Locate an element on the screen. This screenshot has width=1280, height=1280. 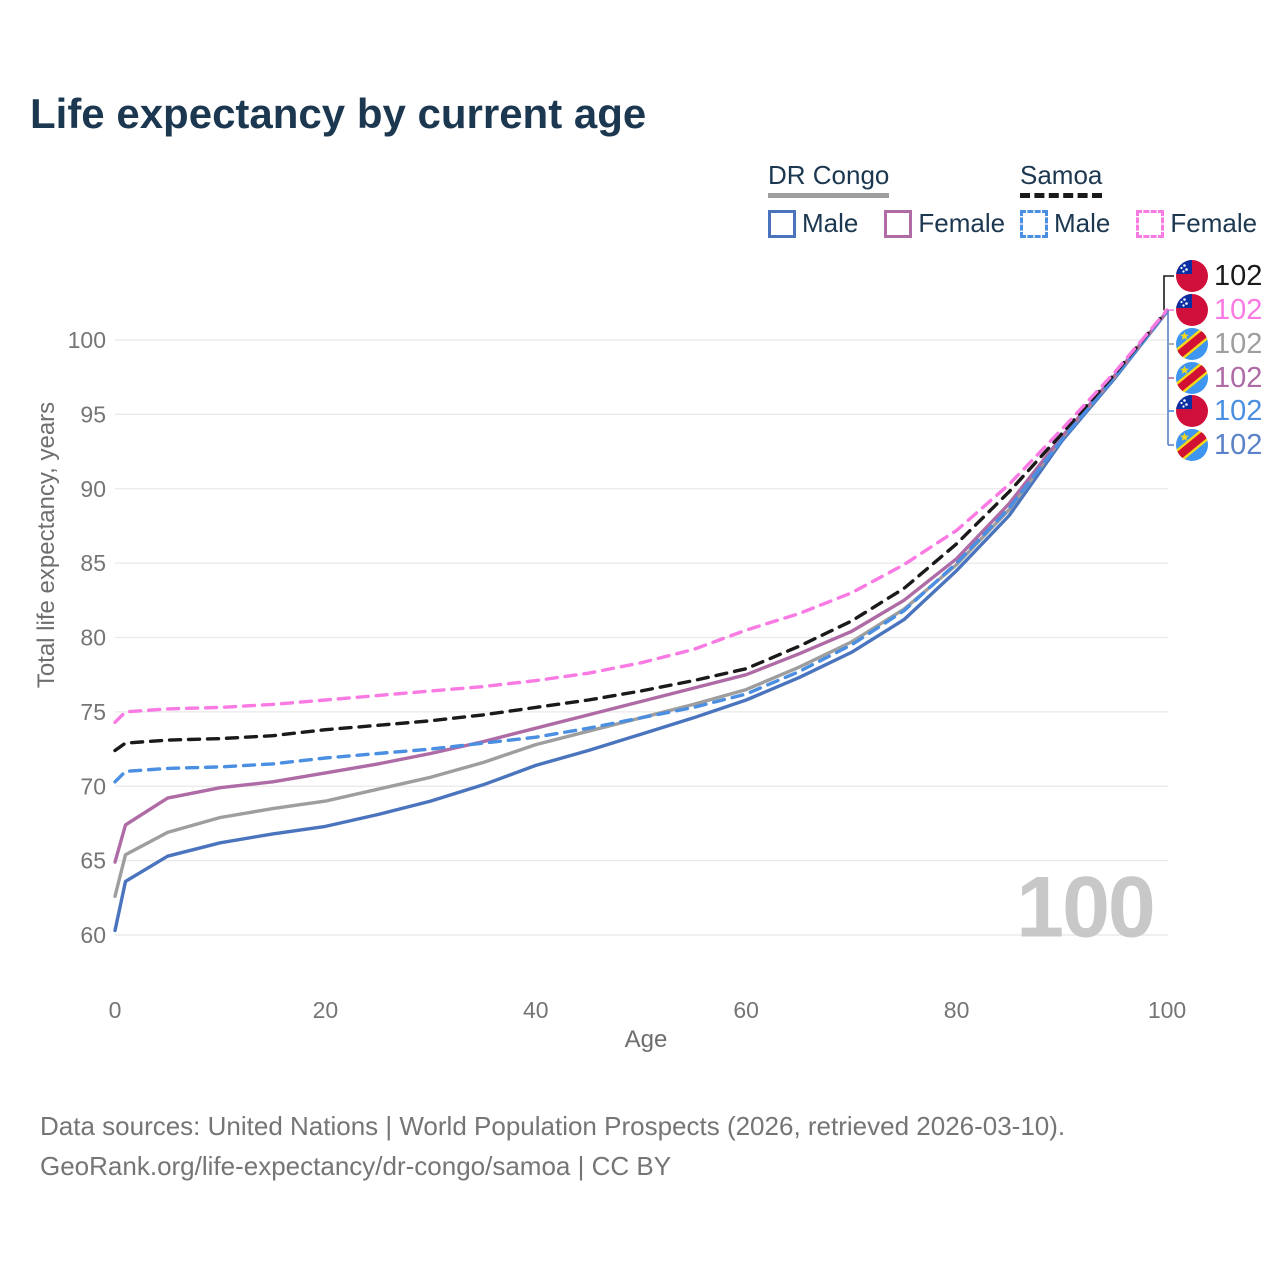
legend-label-dr-congo-female: Female is located at coordinates (962, 223).